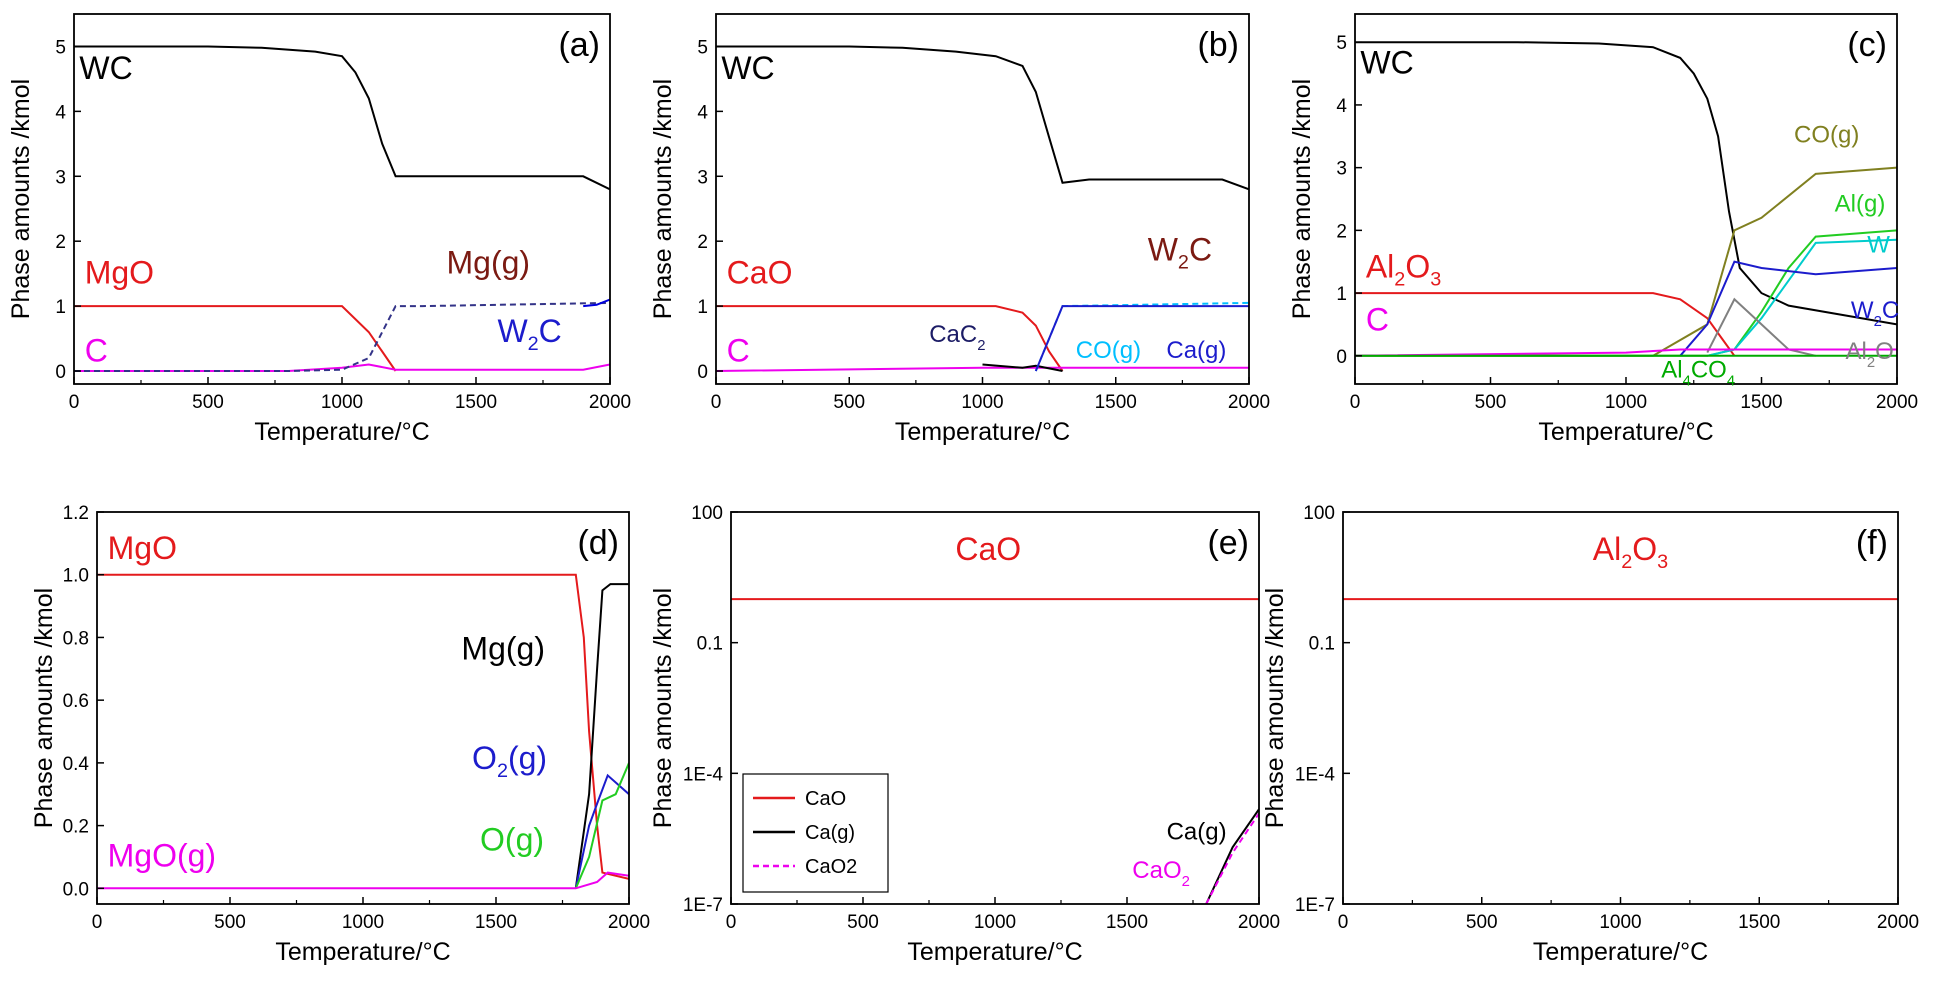 The height and width of the screenshot is (982, 1935). What do you see at coordinates (1878, 244) in the screenshot?
I see `annotation-label: W` at bounding box center [1878, 244].